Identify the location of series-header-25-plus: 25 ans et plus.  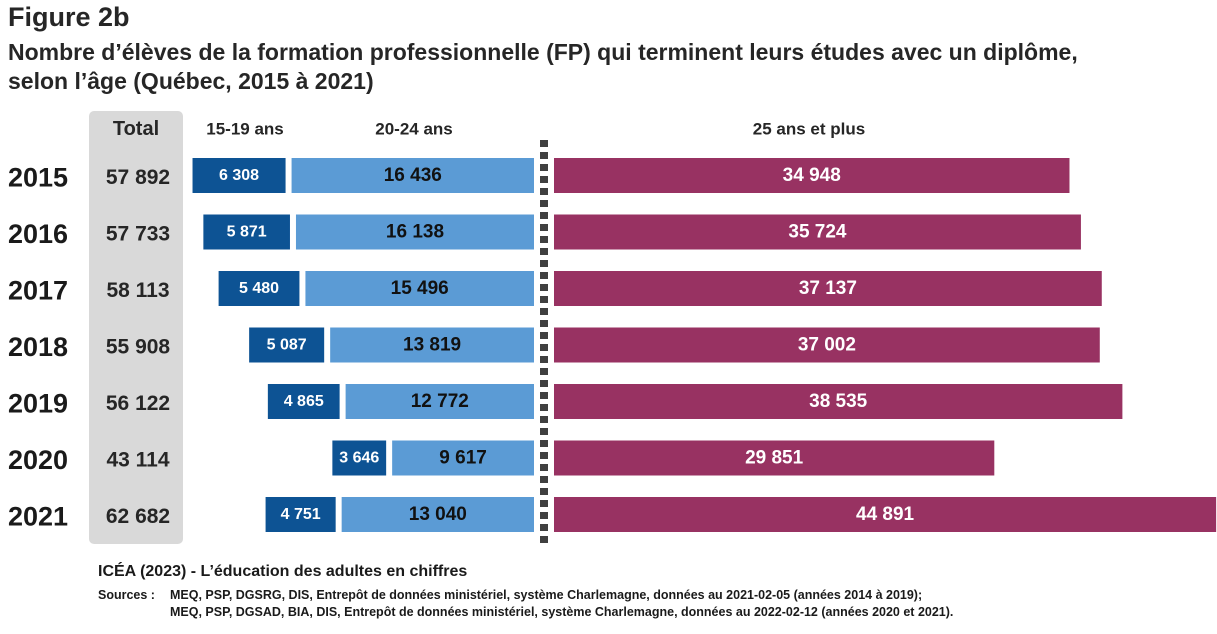
(809, 129).